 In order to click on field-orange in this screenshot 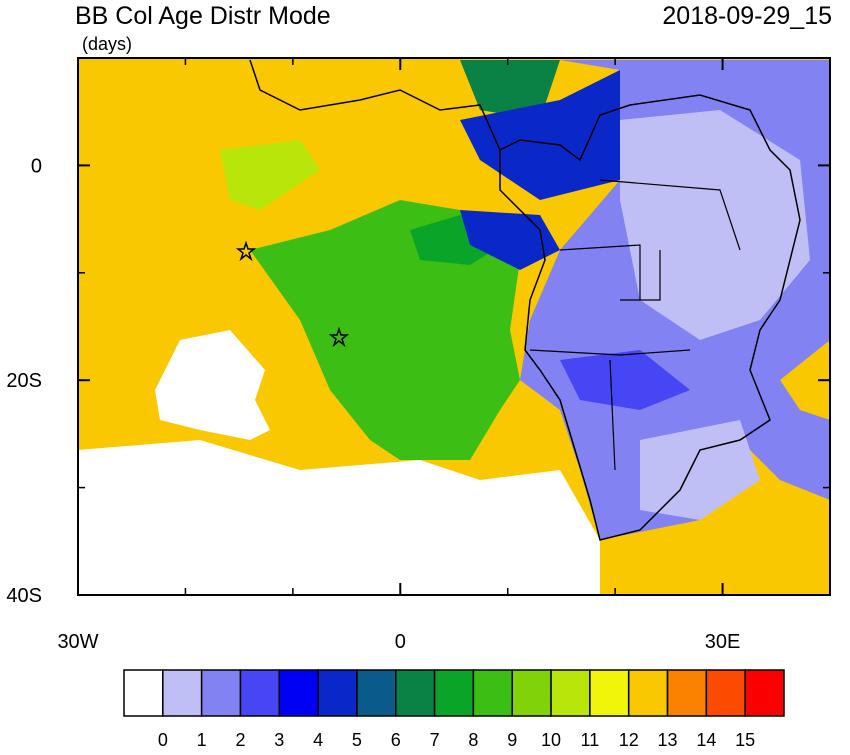, I will do `click(805, 380)`.